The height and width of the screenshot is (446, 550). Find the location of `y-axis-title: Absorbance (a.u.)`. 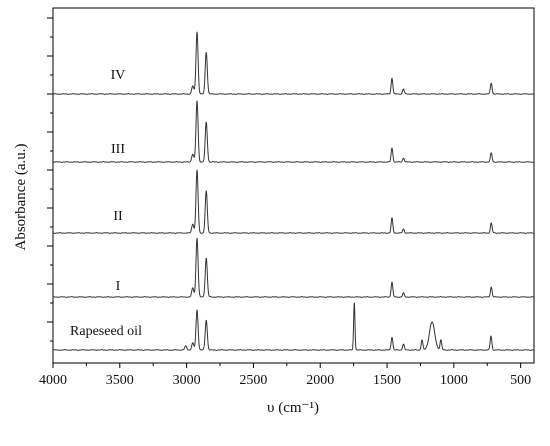

y-axis-title: Absorbance (a.u.) is located at coordinates (21, 196).